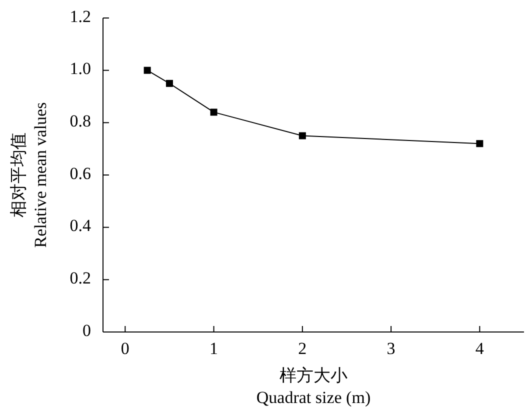 The width and height of the screenshot is (527, 416). Describe the element at coordinates (81, 226) in the screenshot. I see `y-tick-label: 0.4` at that location.